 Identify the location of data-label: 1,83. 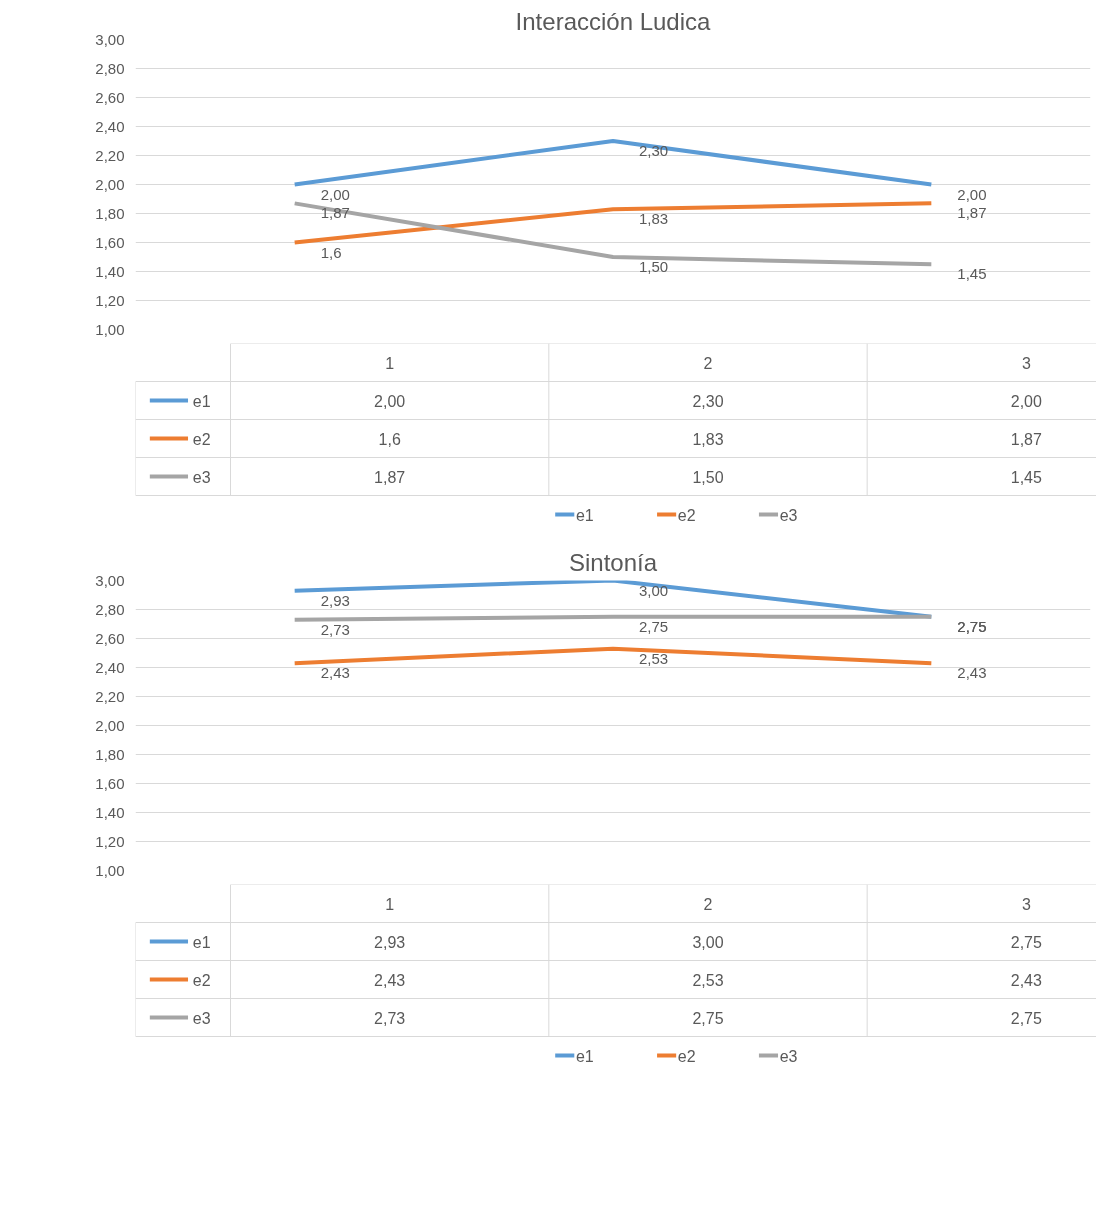
(708, 439).